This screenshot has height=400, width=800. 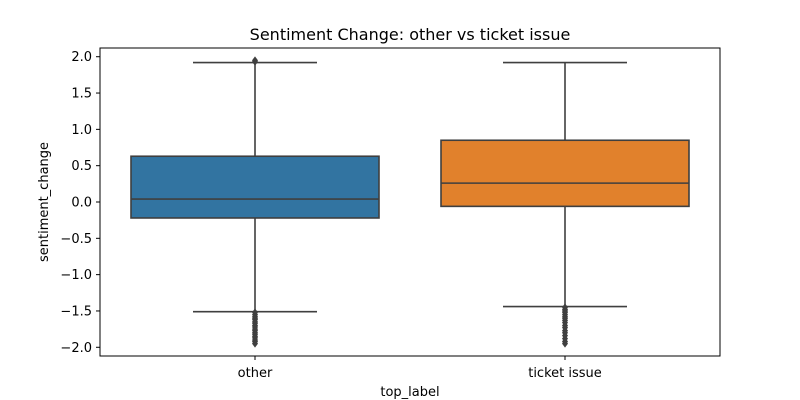 I want to click on y-tick-label: 0.5, so click(x=81, y=166).